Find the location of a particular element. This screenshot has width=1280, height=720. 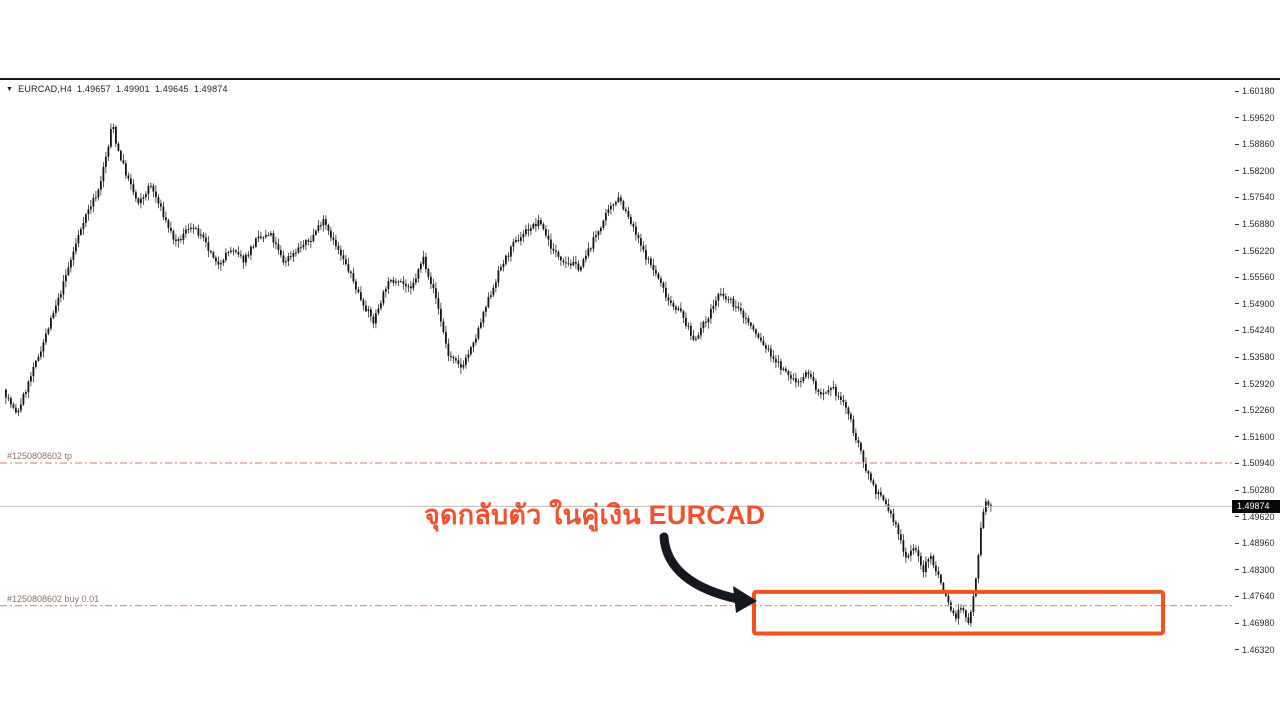

price-axis-label: 1.56220 is located at coordinates (1255, 251).